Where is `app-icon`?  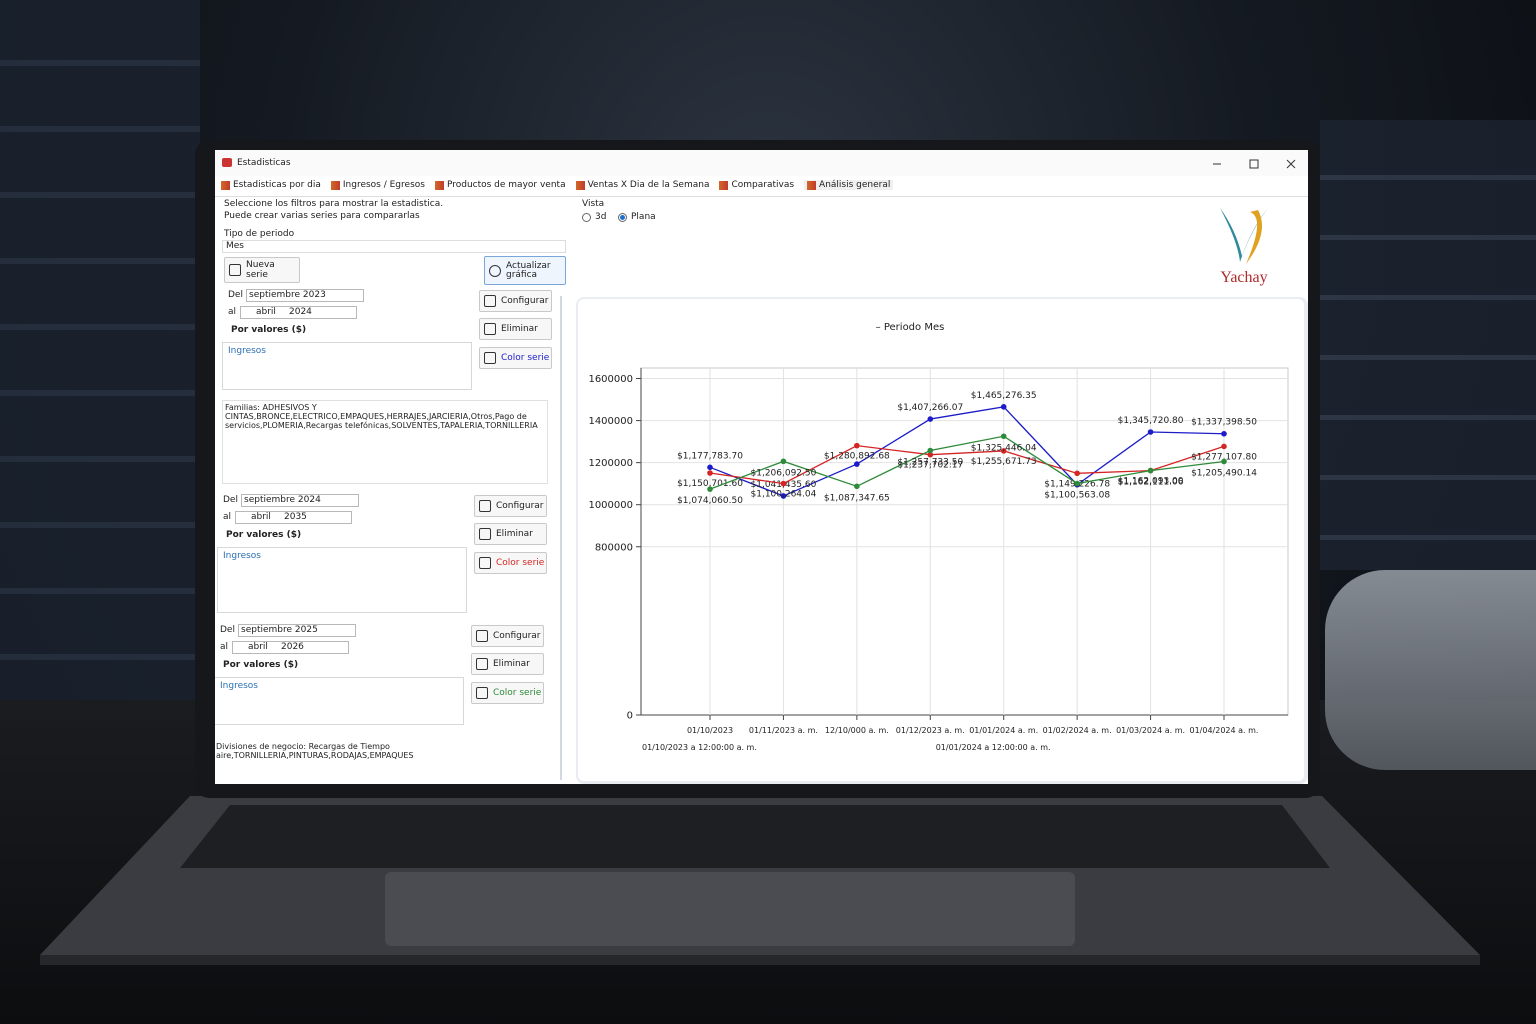
app-icon is located at coordinates (227, 162).